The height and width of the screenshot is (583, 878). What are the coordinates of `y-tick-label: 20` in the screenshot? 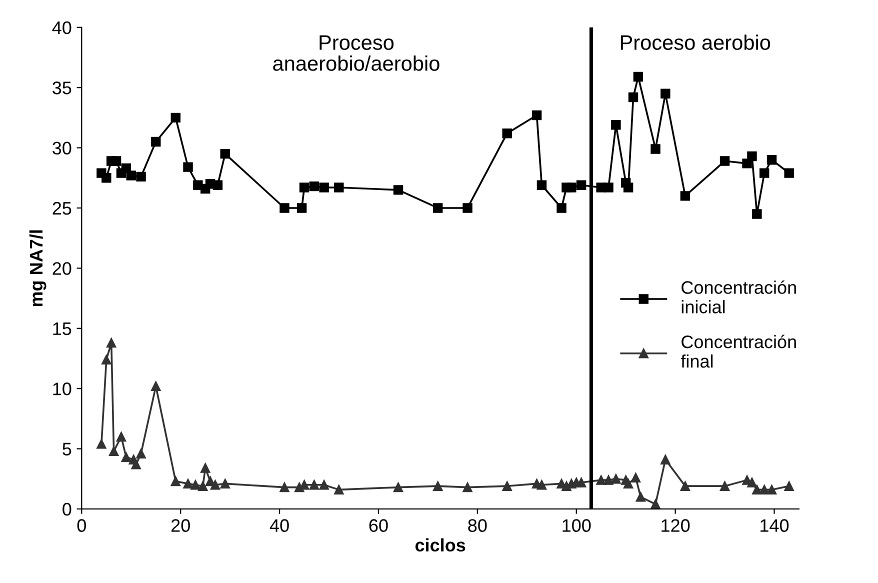 It's located at (62, 268).